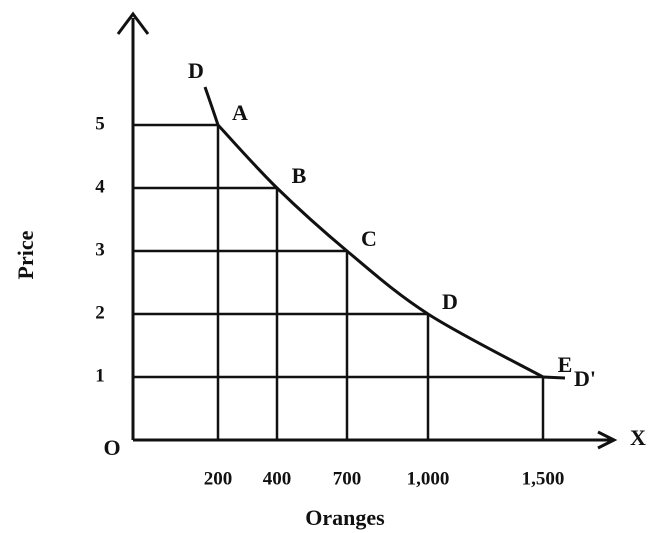 The image size is (652, 533). What do you see at coordinates (196, 70) in the screenshot?
I see `curve-start-label: D` at bounding box center [196, 70].